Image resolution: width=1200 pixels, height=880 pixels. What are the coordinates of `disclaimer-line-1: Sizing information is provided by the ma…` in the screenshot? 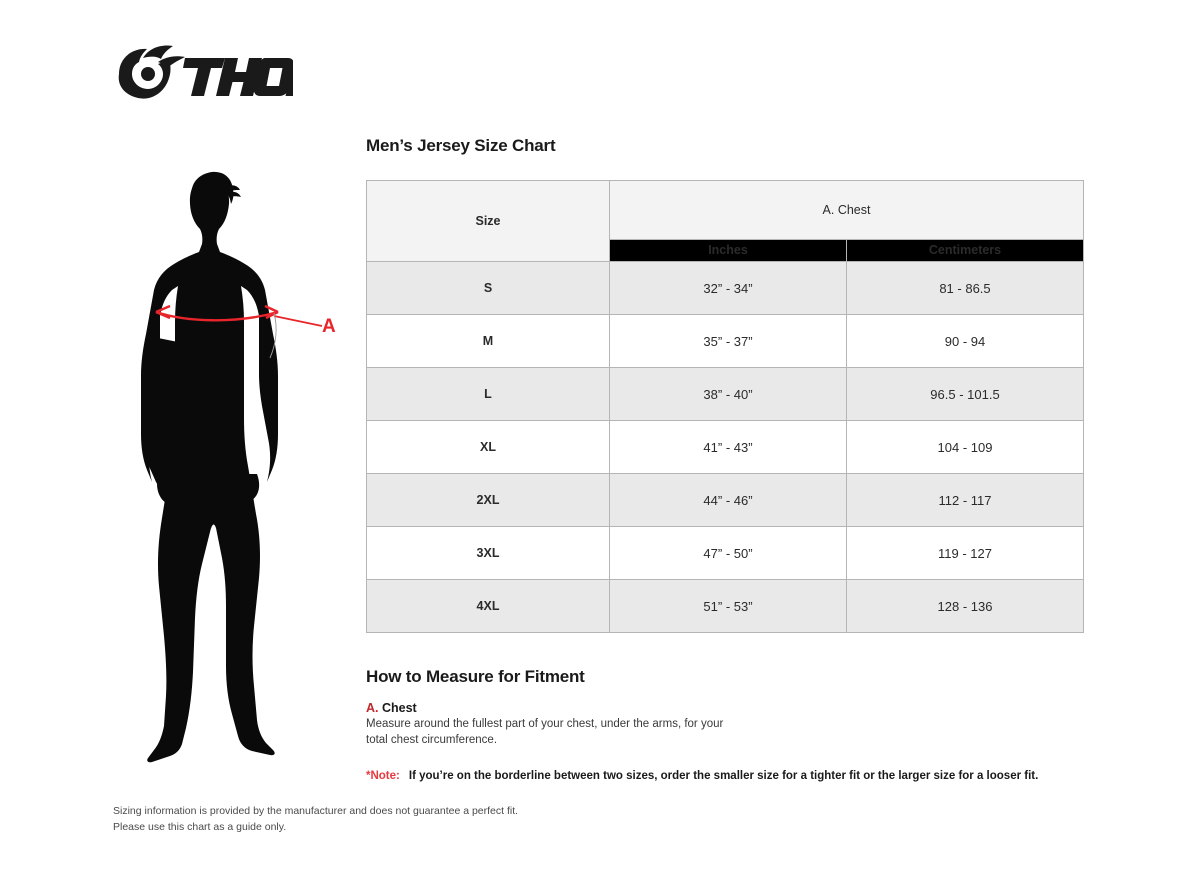 It's located at (316, 811).